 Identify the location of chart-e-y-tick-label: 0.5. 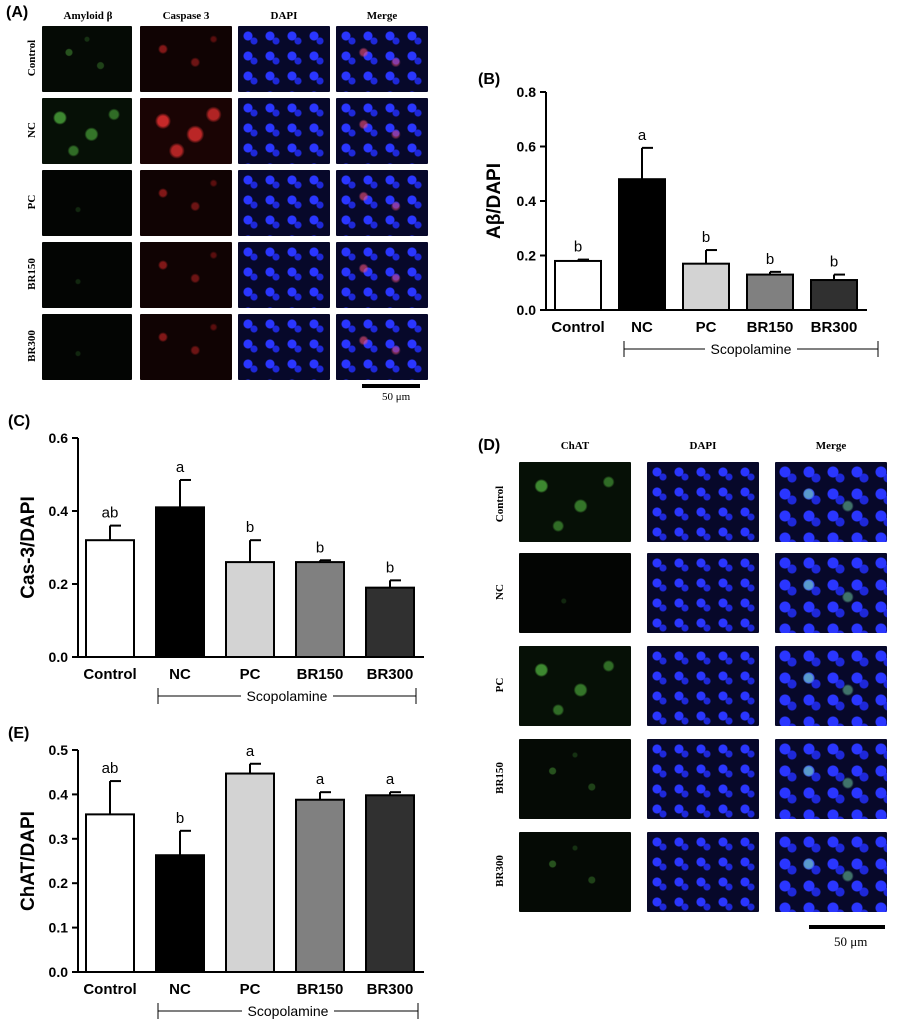
(59, 750).